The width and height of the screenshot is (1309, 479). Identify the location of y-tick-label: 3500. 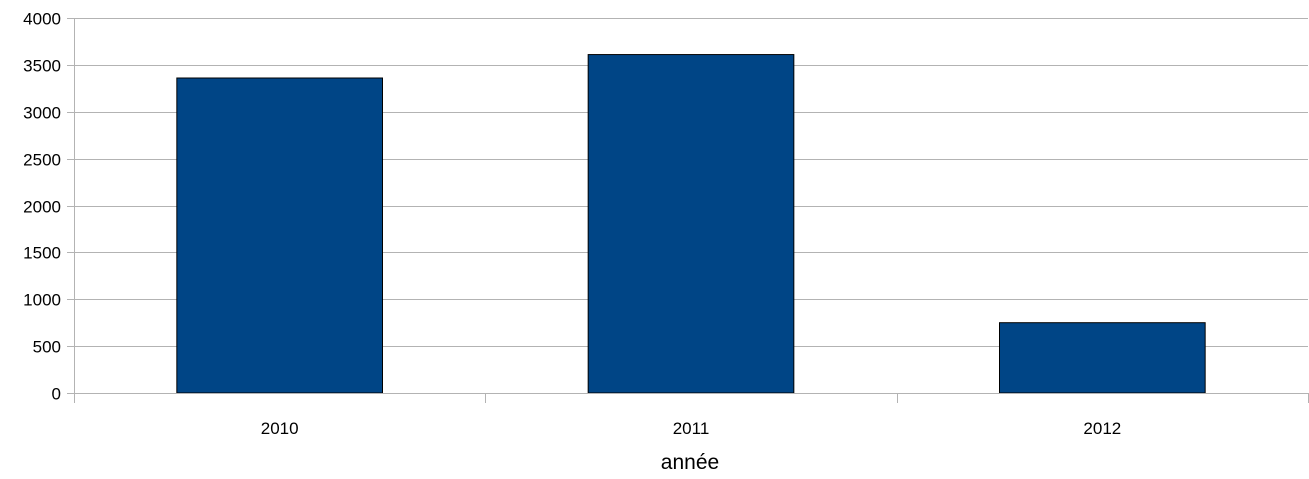
(42, 66).